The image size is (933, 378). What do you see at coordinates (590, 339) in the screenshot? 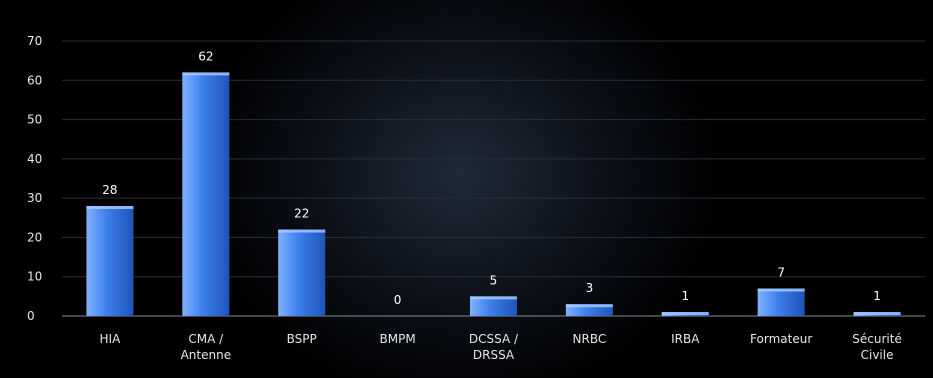
I see `category-label: NRBC` at bounding box center [590, 339].